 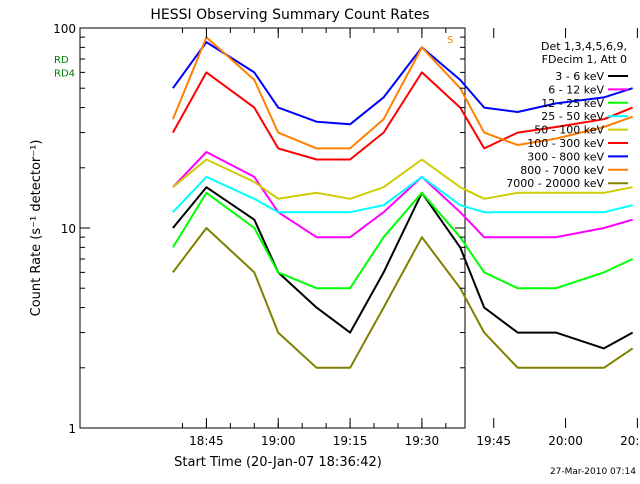 What do you see at coordinates (64, 73) in the screenshot?
I see `annotation-1: RD4` at bounding box center [64, 73].